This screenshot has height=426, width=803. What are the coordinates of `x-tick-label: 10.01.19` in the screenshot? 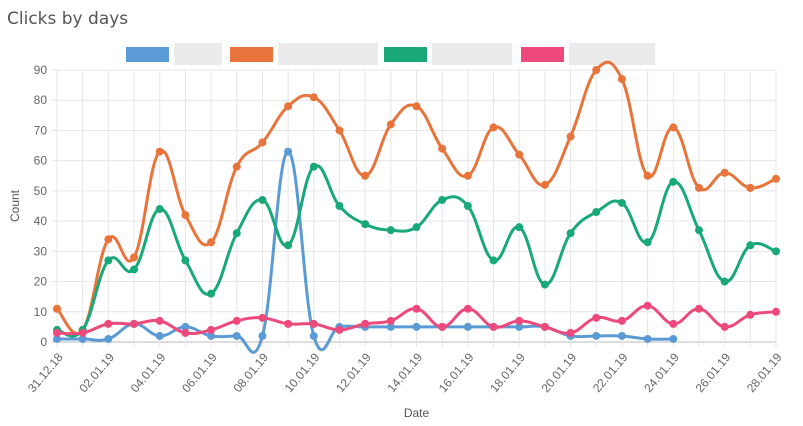 It's located at (302, 372).